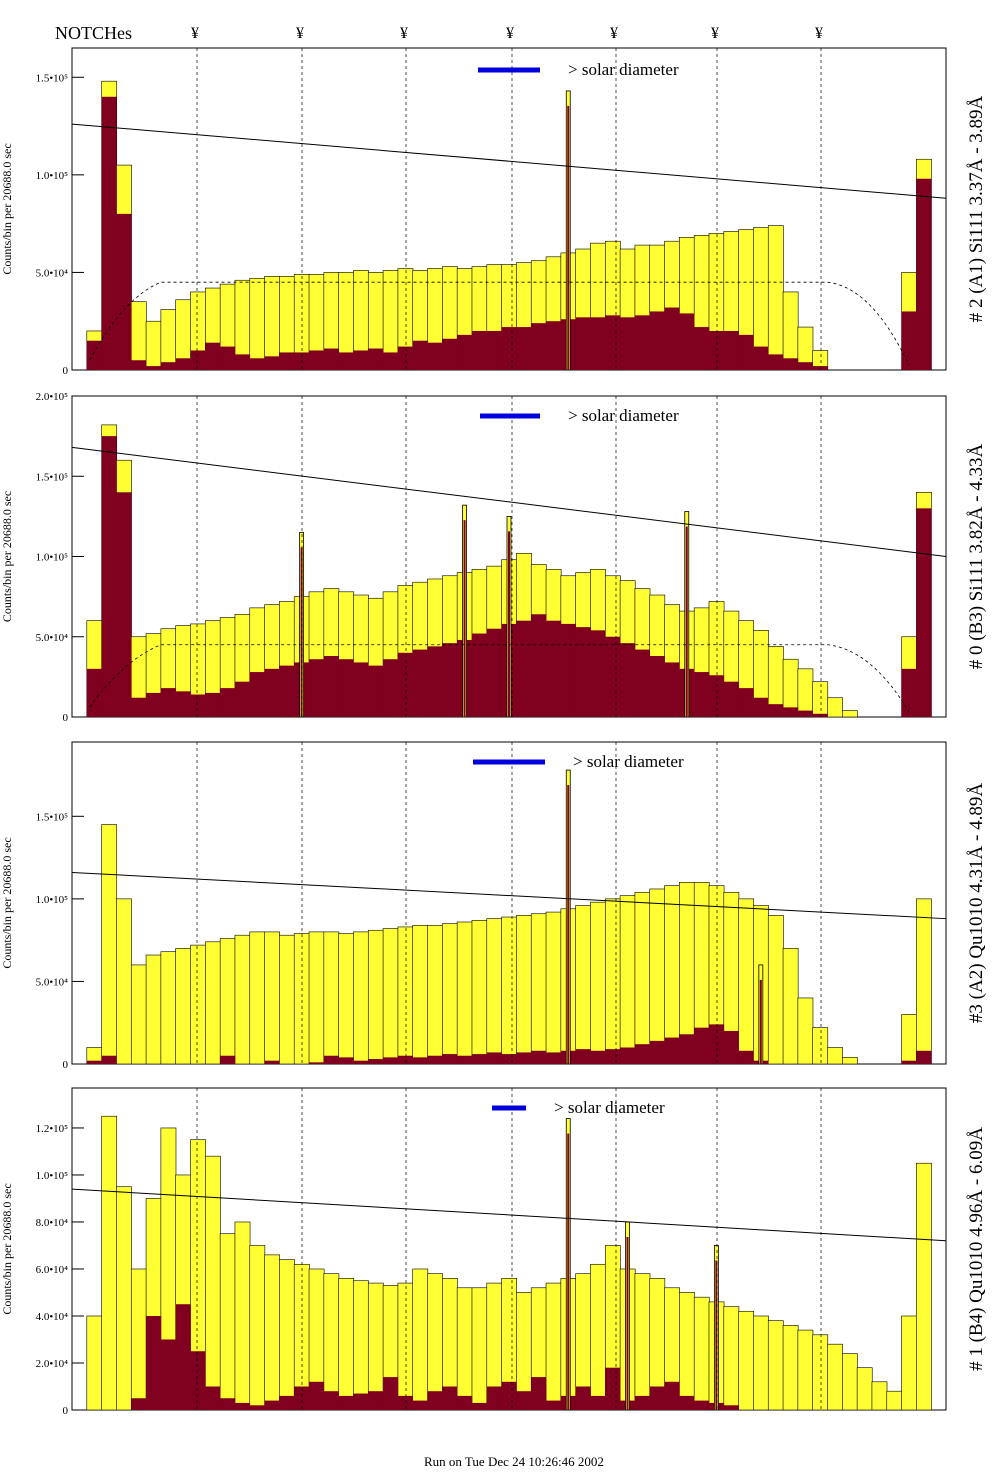  Describe the element at coordinates (7, 208) in the screenshot. I see `ylabel: Counts/bin per 20688.0 sec` at that location.